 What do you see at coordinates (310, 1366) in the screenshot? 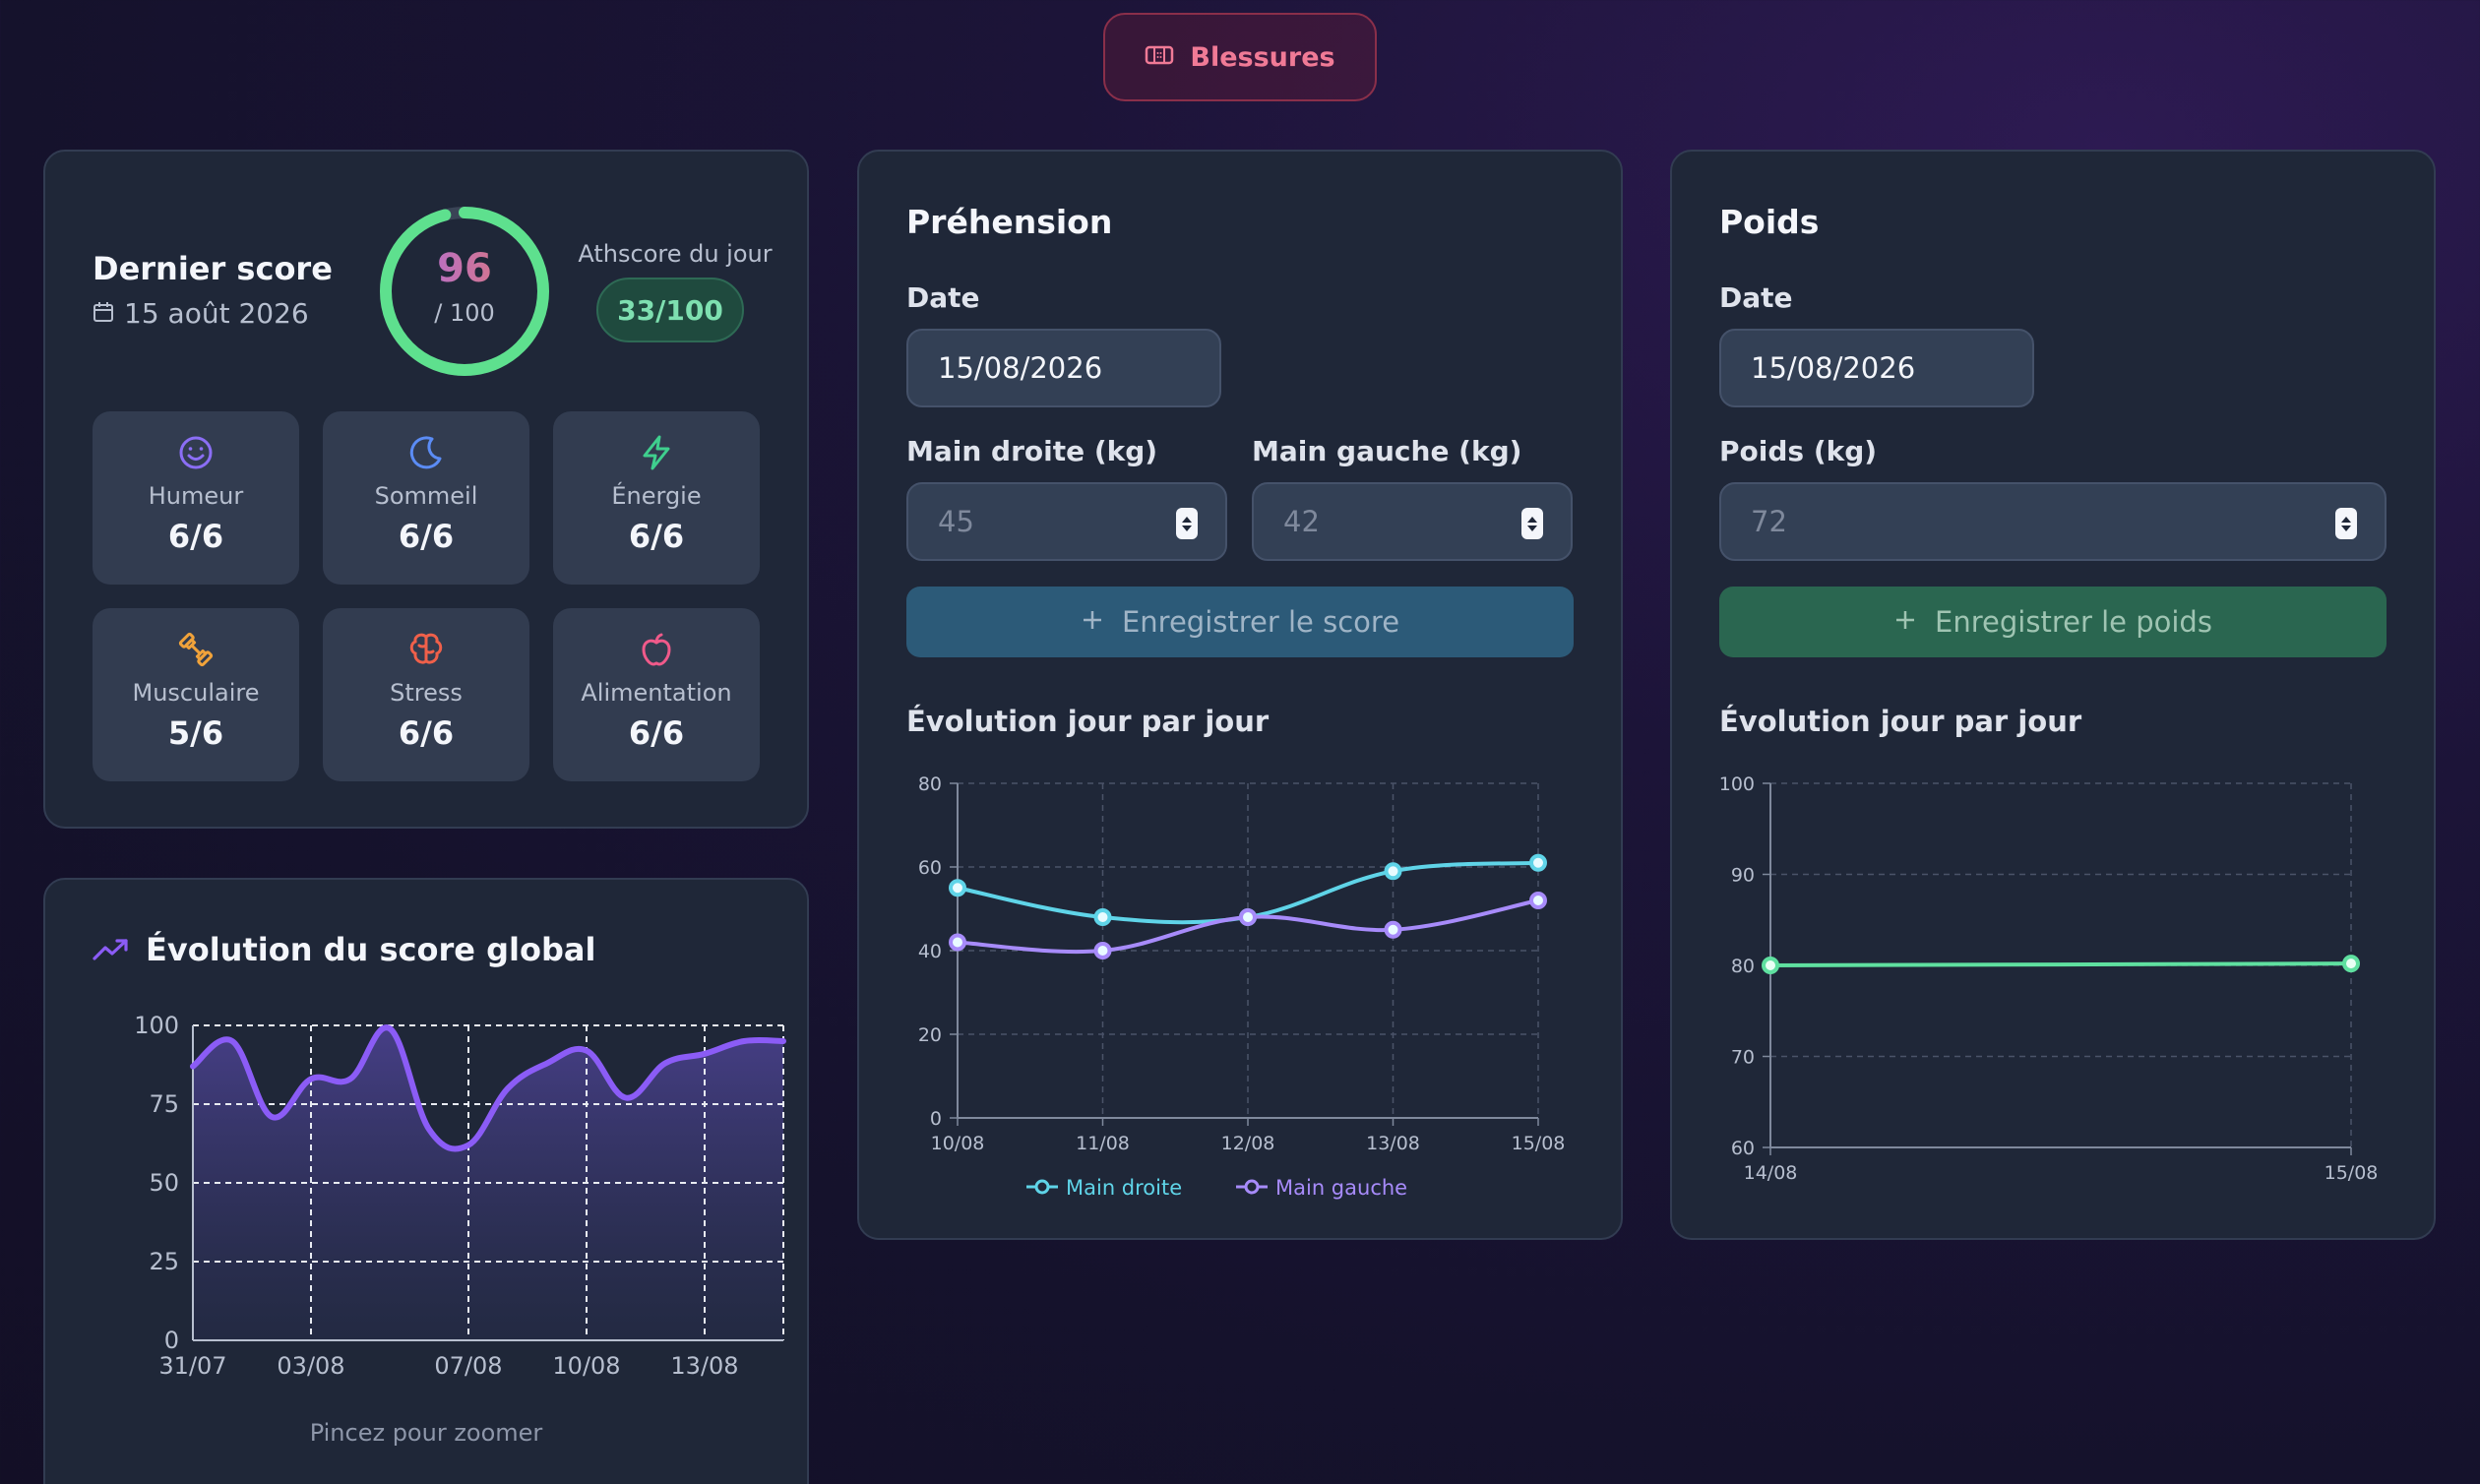
I see `x-tick-label: 03/08` at bounding box center [310, 1366].